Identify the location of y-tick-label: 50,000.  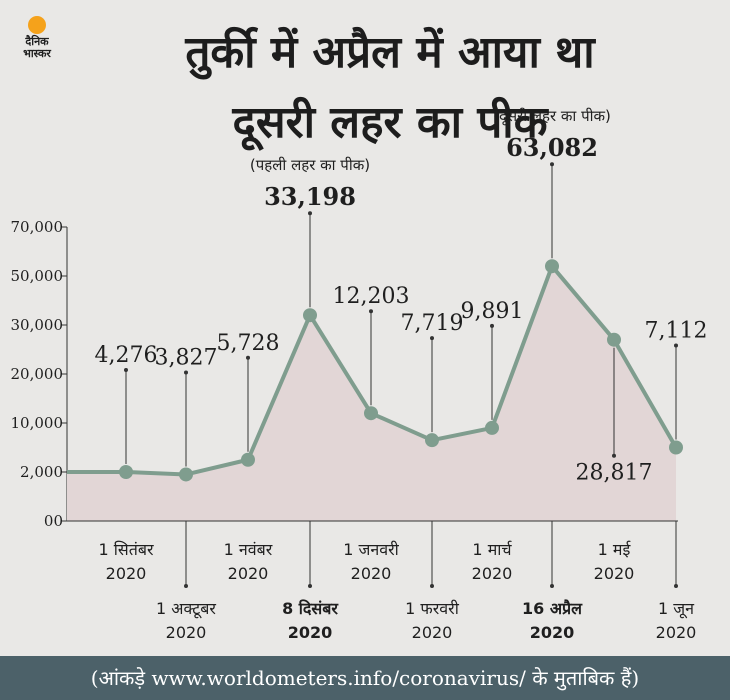
(37, 276).